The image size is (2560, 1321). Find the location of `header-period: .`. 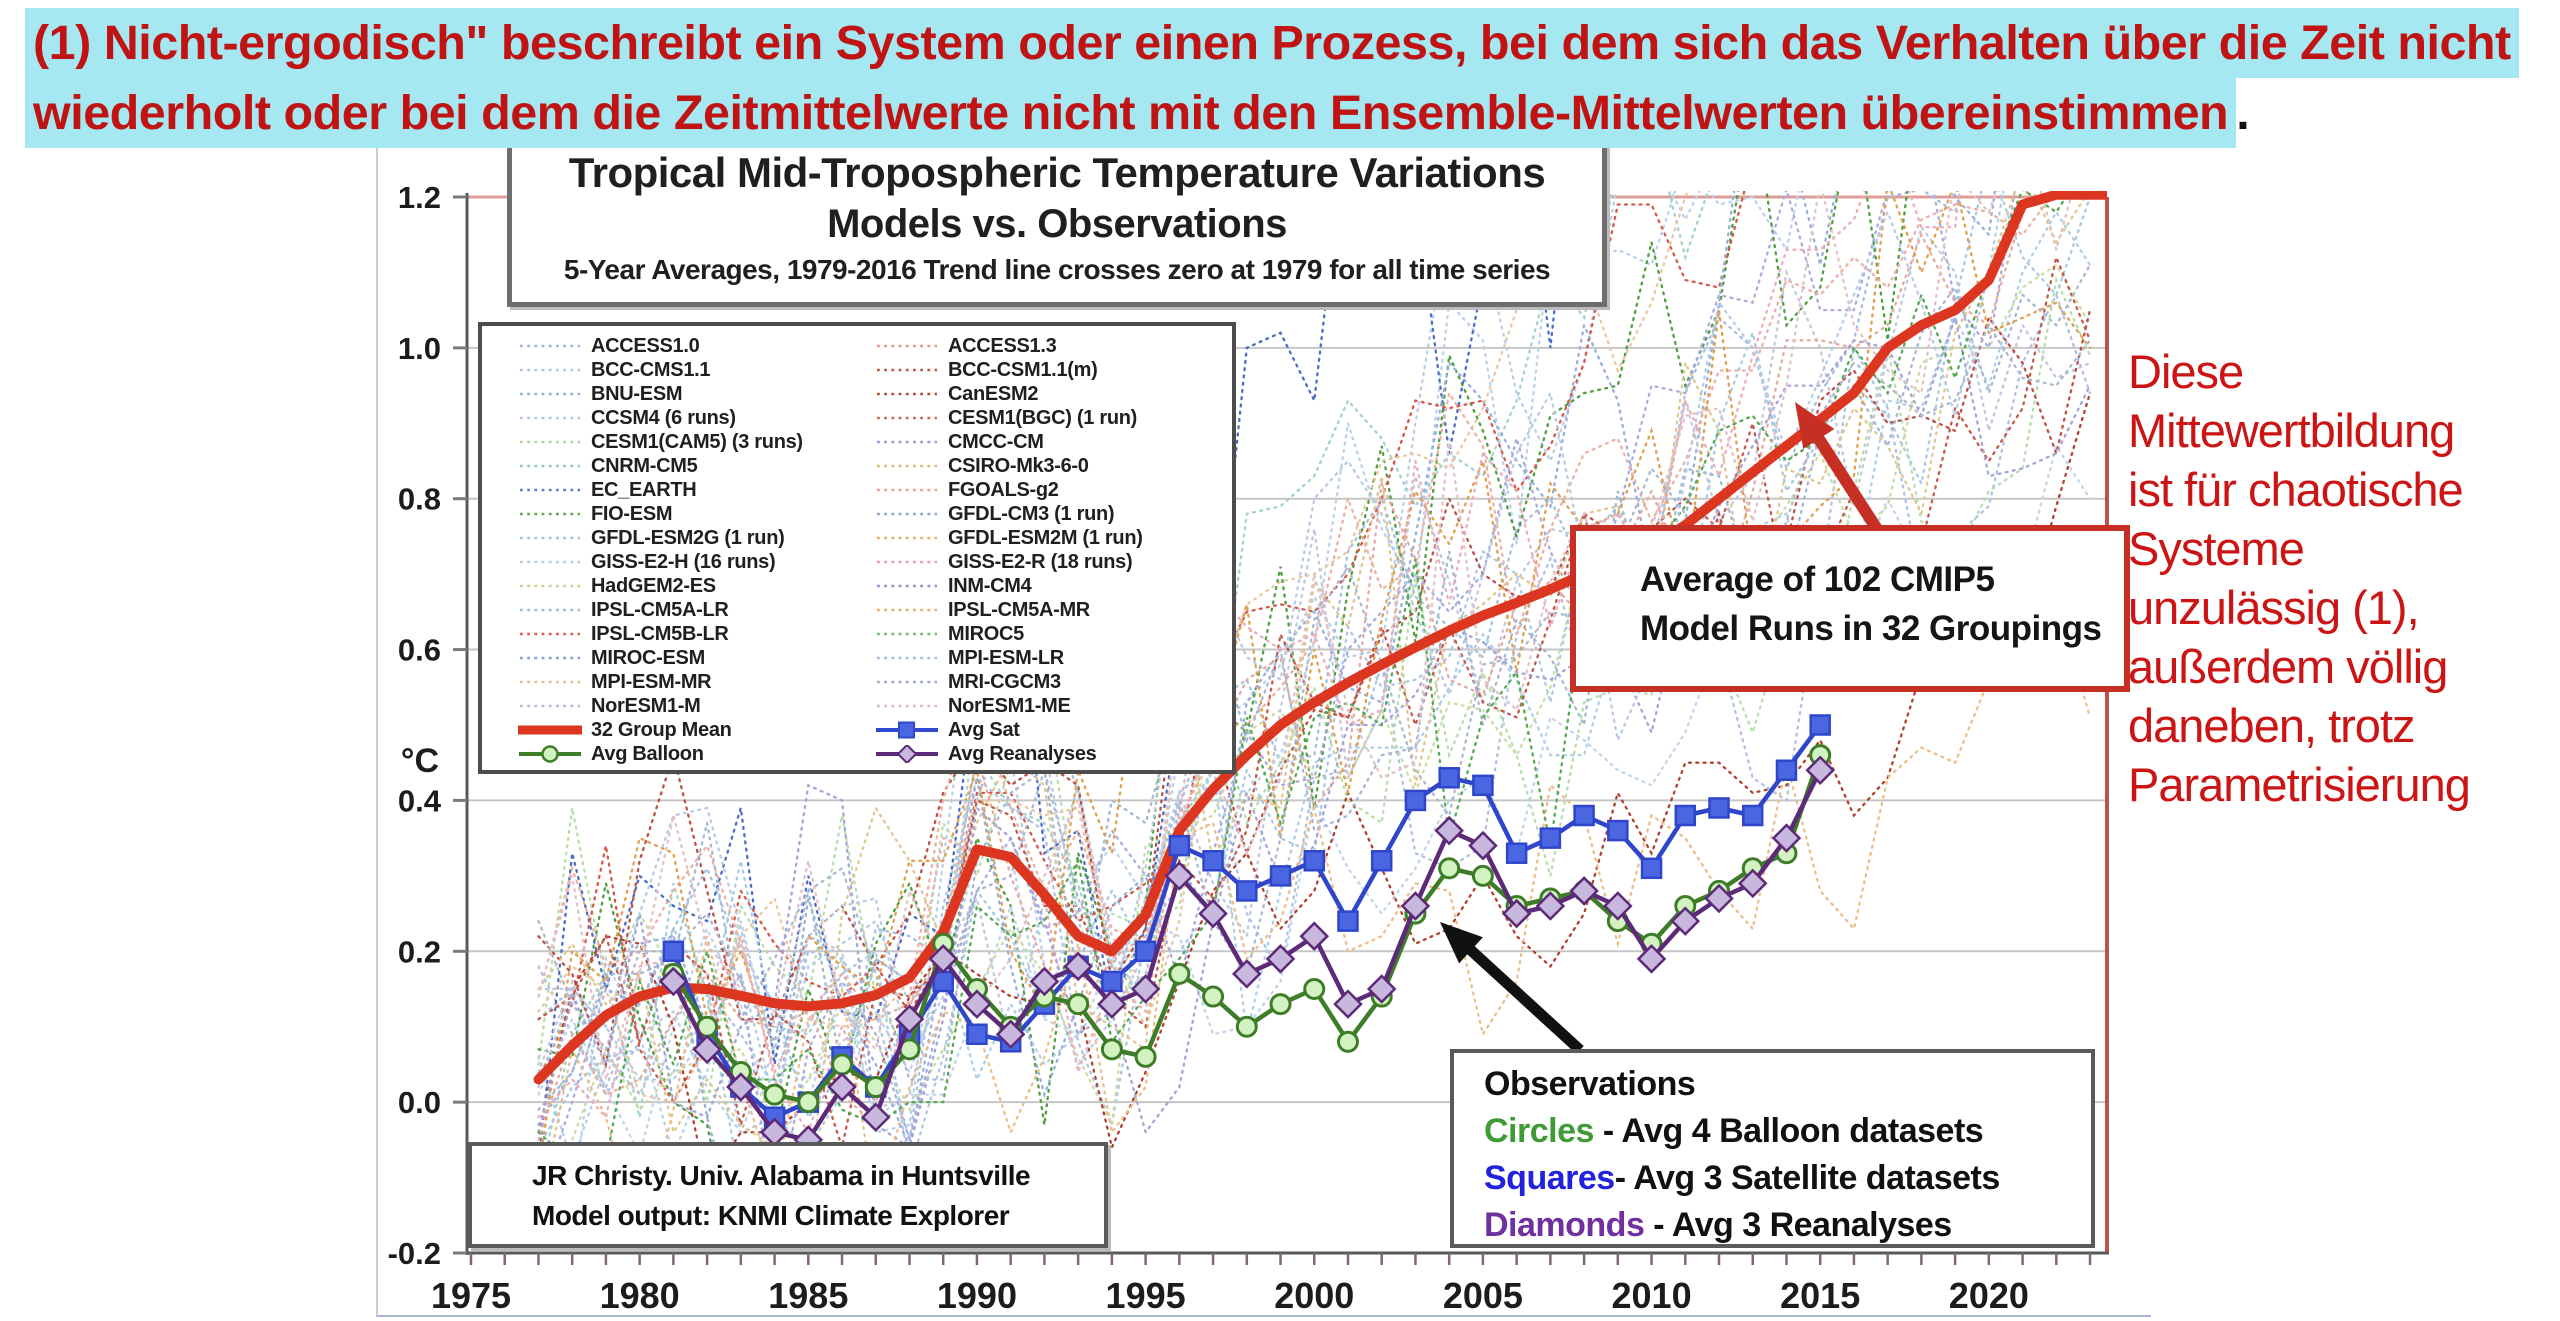

header-period: . is located at coordinates (2243, 113).